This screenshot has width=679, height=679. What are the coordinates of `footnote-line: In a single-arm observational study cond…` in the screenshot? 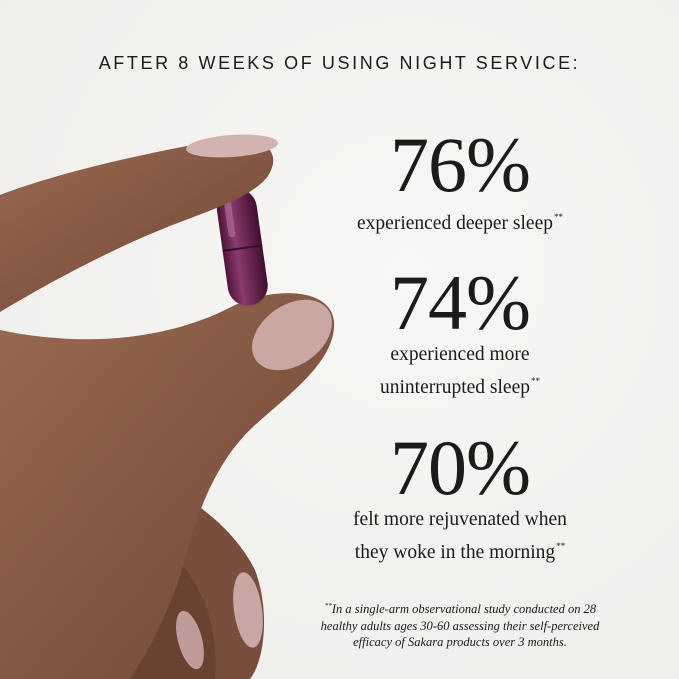 It's located at (464, 609).